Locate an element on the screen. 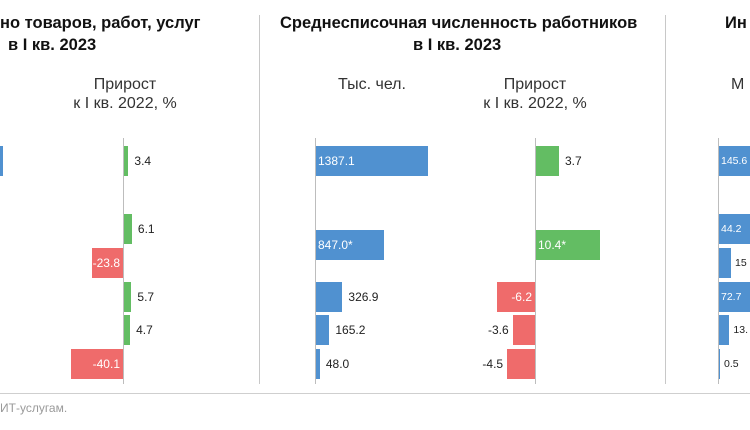 The image size is (750, 430). p2-growth-data-label: -4.5 is located at coordinates (493, 364).